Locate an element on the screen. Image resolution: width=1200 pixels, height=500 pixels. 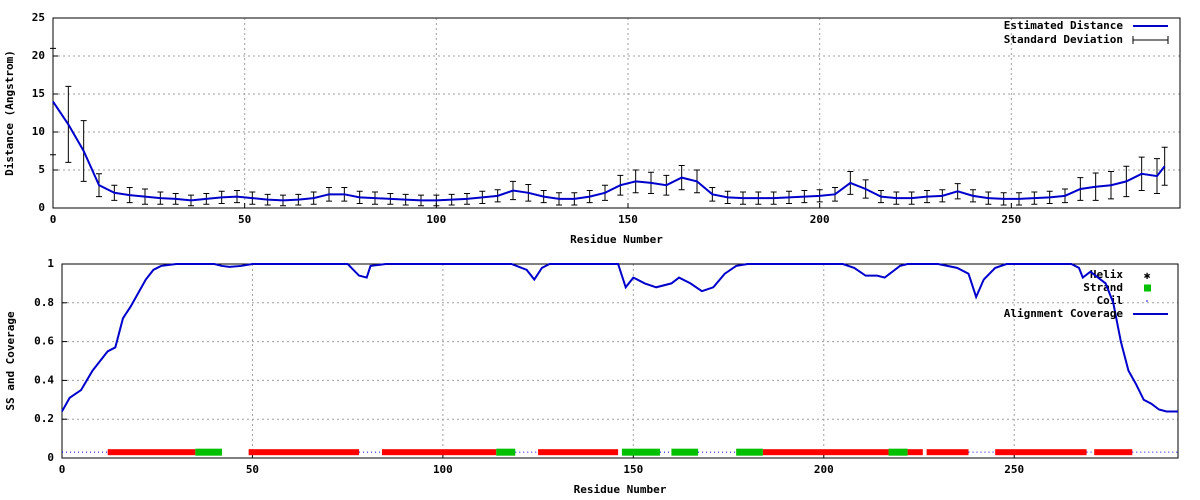
legend-label: Estimated Distance is located at coordinates (1064, 25).